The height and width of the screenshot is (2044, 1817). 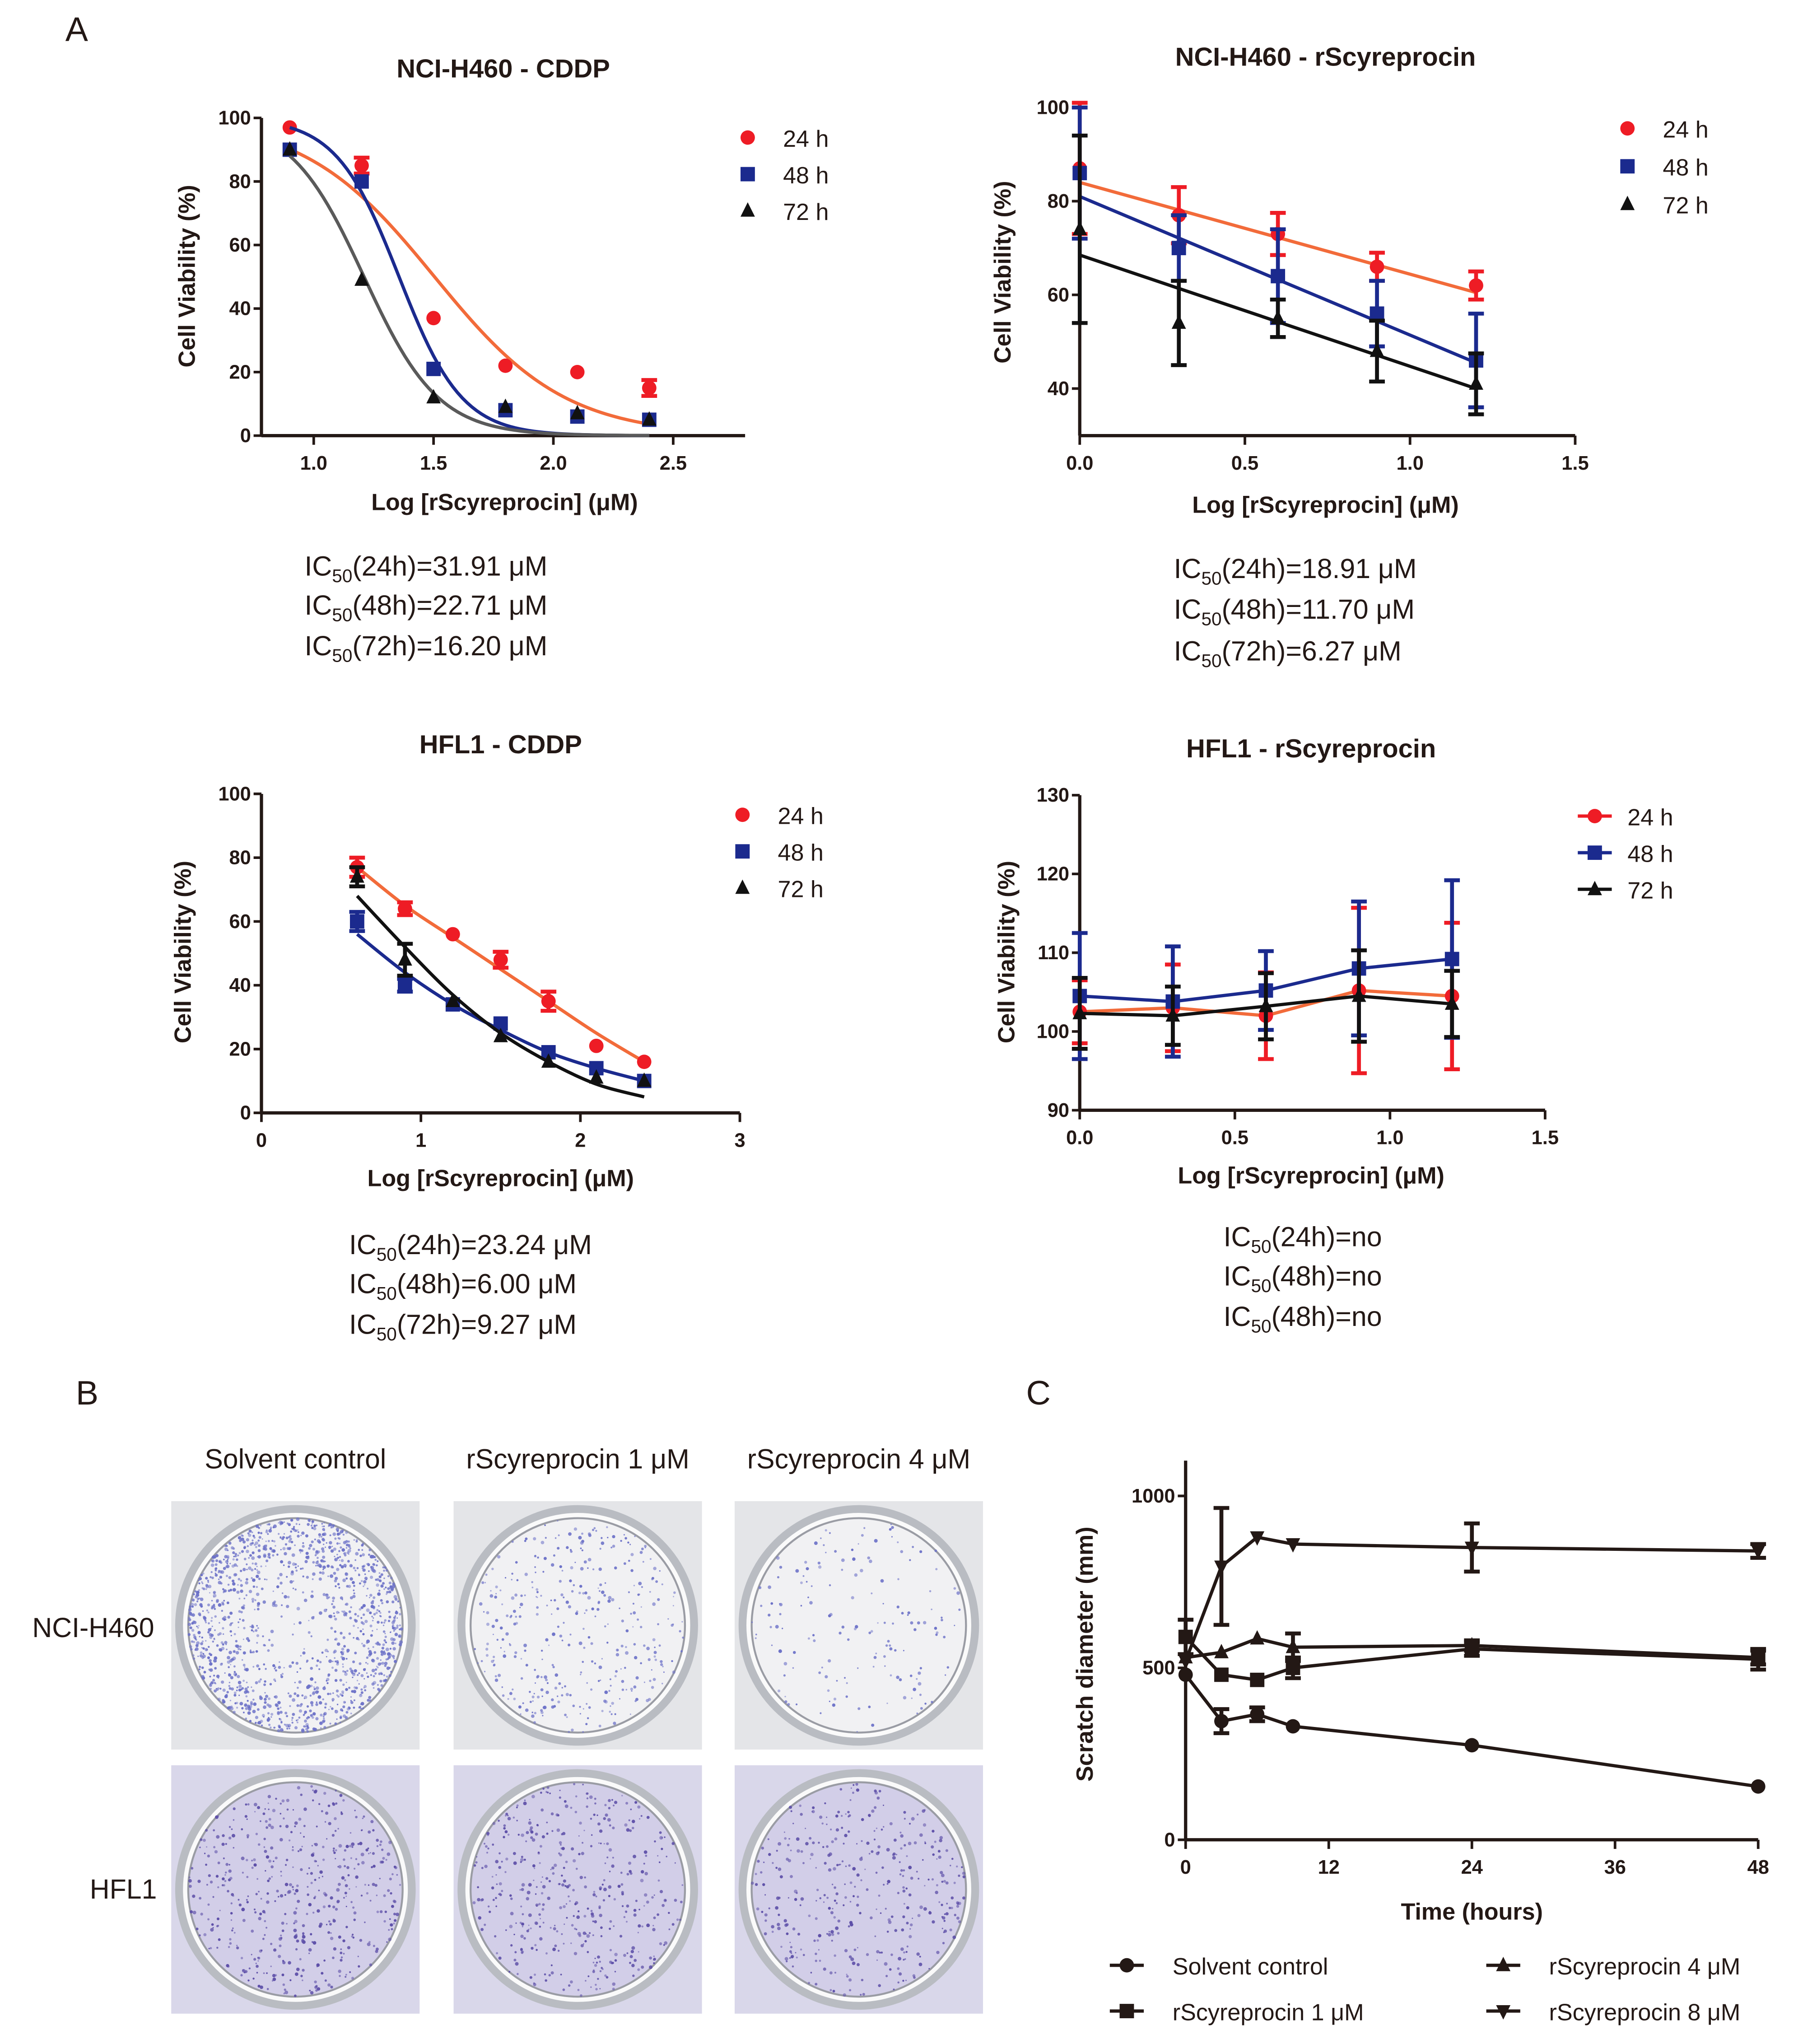 I want to click on colony-column-1uM: rScyreprocin 1 μM, so click(x=577, y=1459).